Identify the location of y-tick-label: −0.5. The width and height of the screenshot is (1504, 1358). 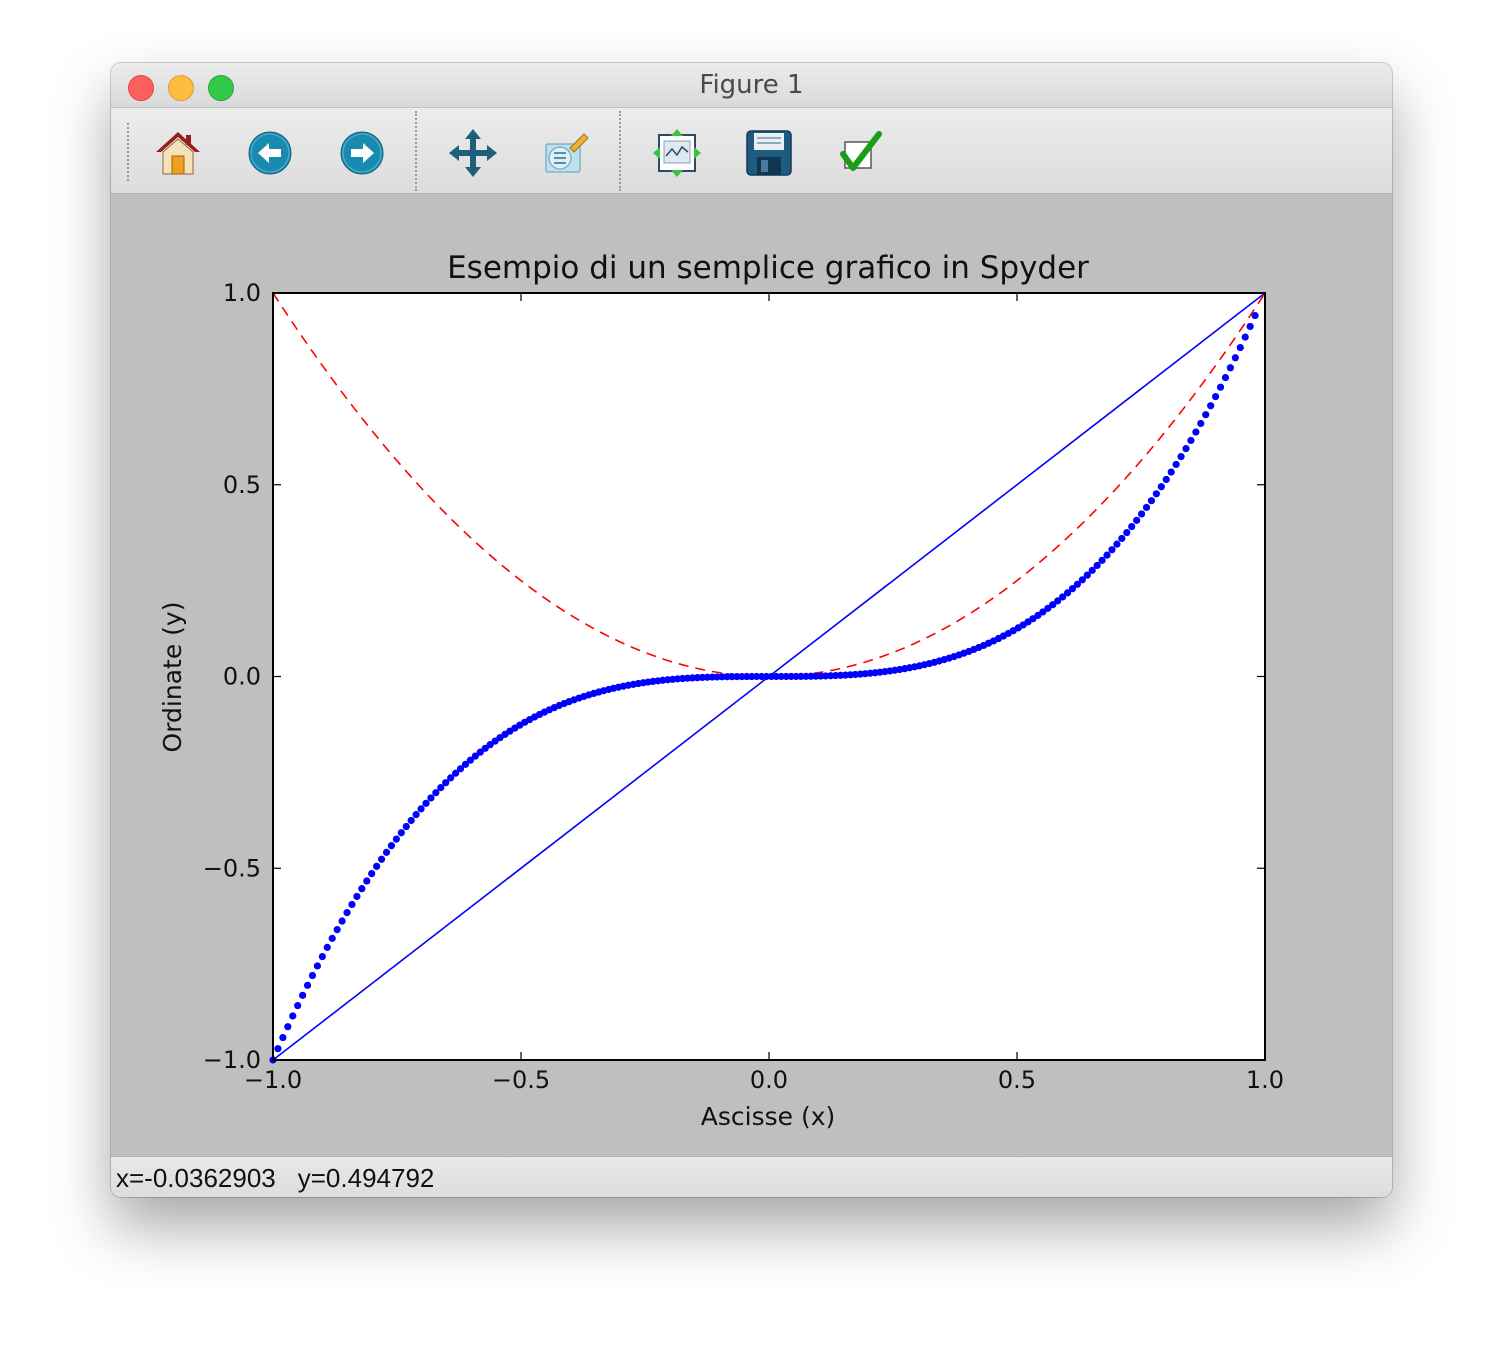
(232, 868).